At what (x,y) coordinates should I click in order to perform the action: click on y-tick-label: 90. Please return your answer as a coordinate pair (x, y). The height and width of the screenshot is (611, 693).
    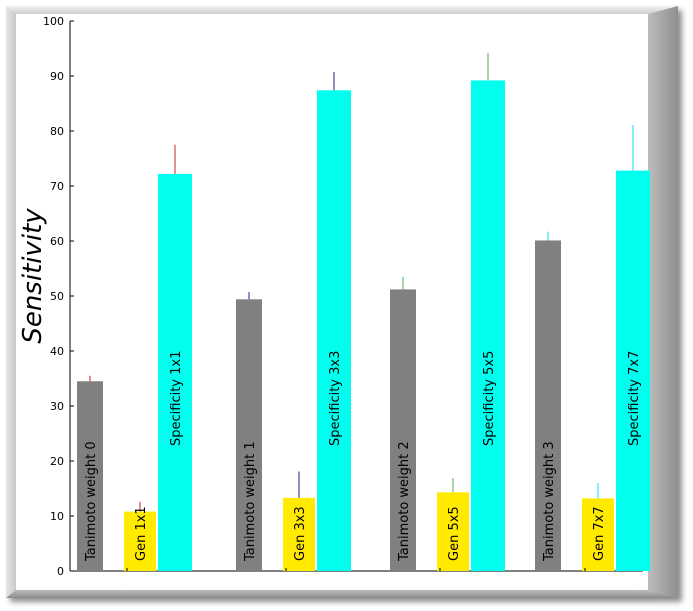
    Looking at the image, I should click on (57, 76).